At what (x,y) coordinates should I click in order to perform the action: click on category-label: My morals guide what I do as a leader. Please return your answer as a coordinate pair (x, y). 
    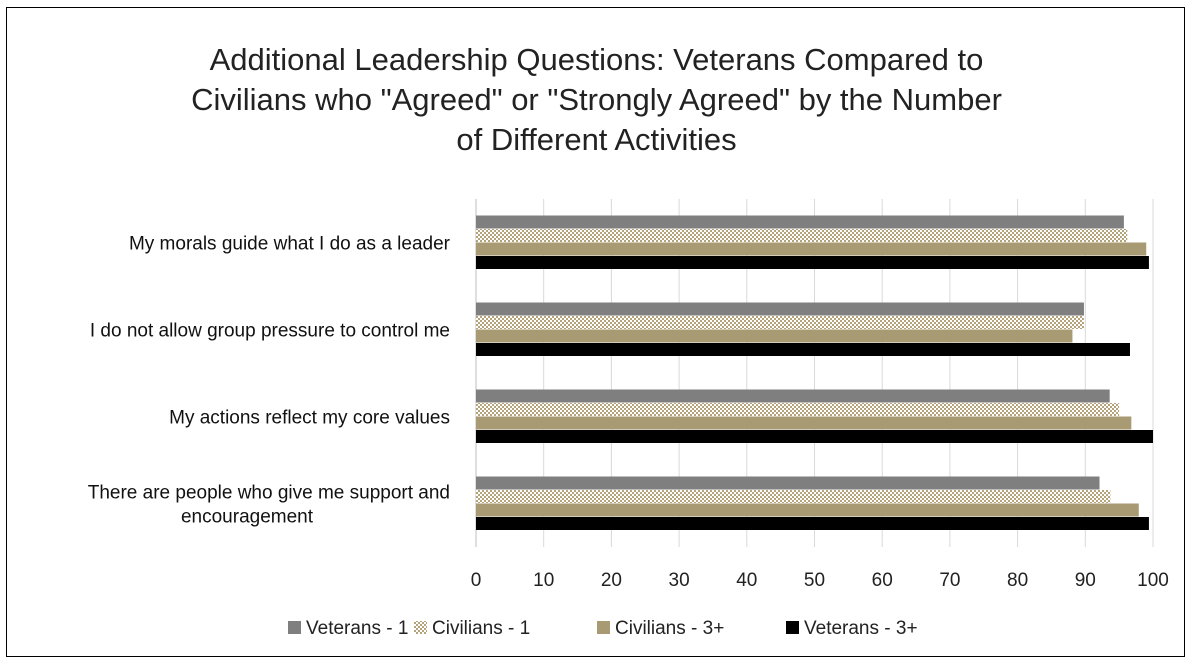
    Looking at the image, I should click on (290, 244).